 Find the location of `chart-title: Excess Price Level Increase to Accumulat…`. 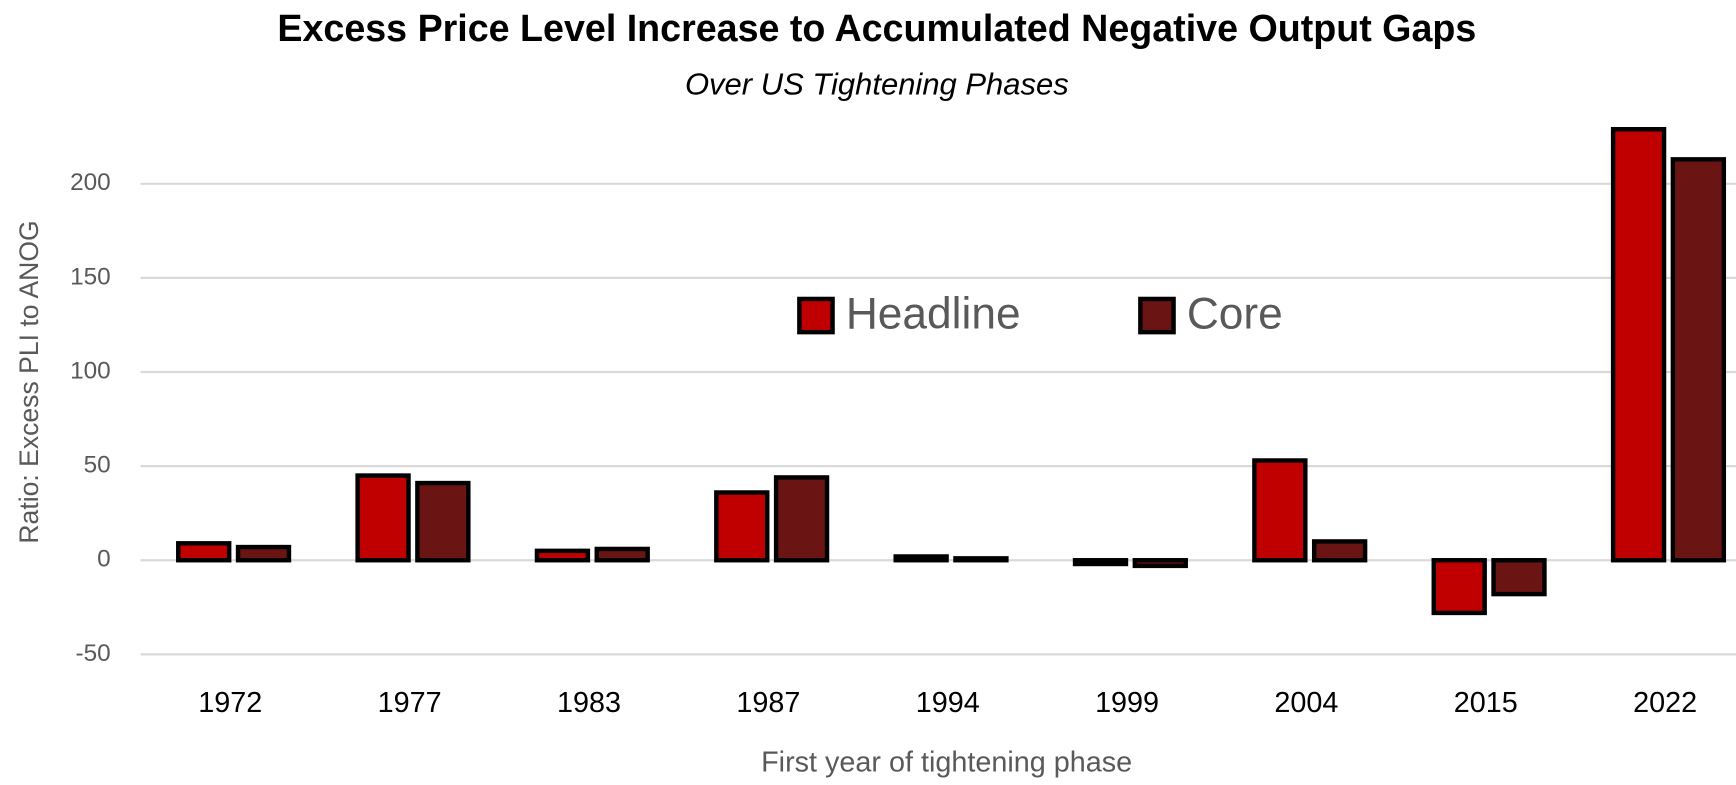

chart-title: Excess Price Level Increase to Accumulat… is located at coordinates (876, 28).